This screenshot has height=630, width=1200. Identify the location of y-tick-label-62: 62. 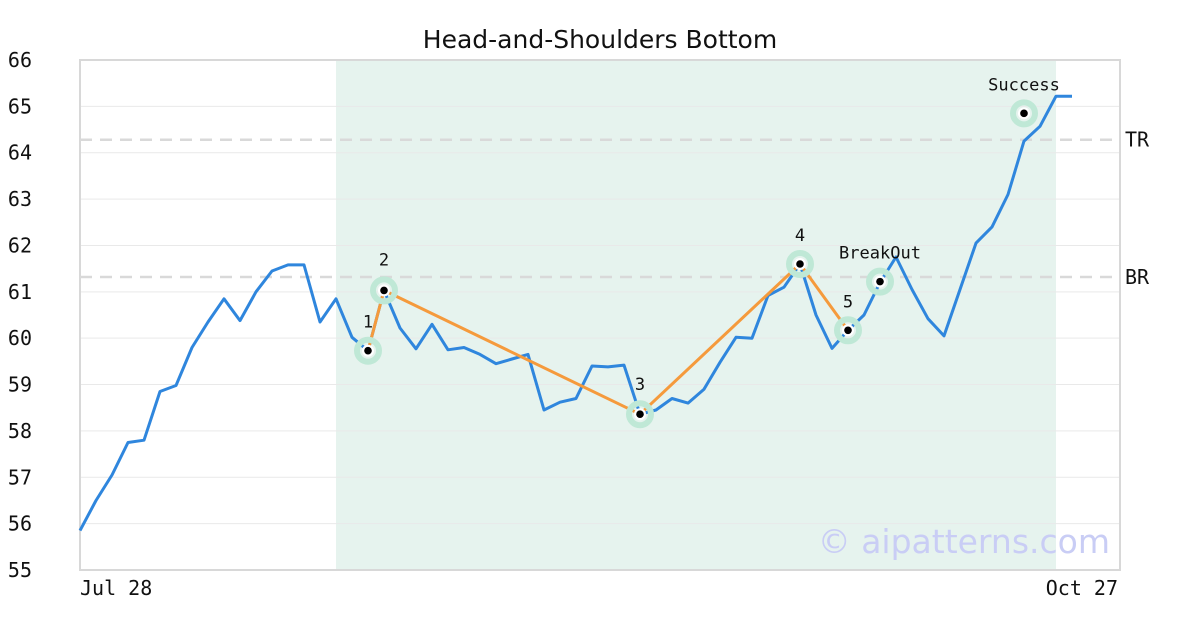
(20, 245).